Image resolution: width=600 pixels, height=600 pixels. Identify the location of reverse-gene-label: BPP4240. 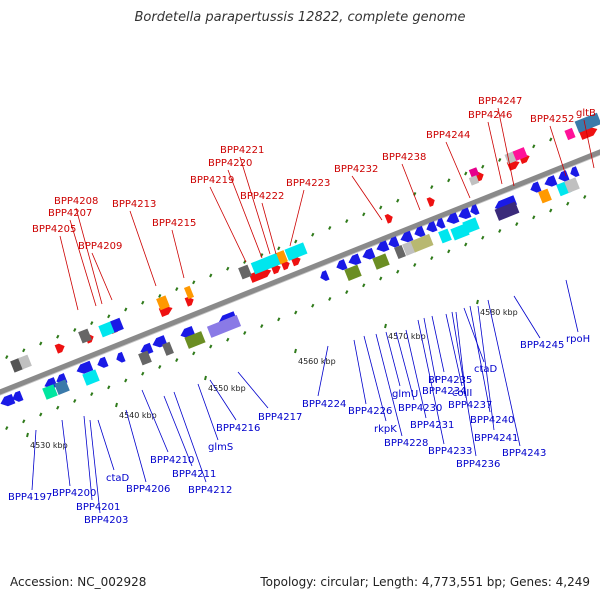
(492, 420).